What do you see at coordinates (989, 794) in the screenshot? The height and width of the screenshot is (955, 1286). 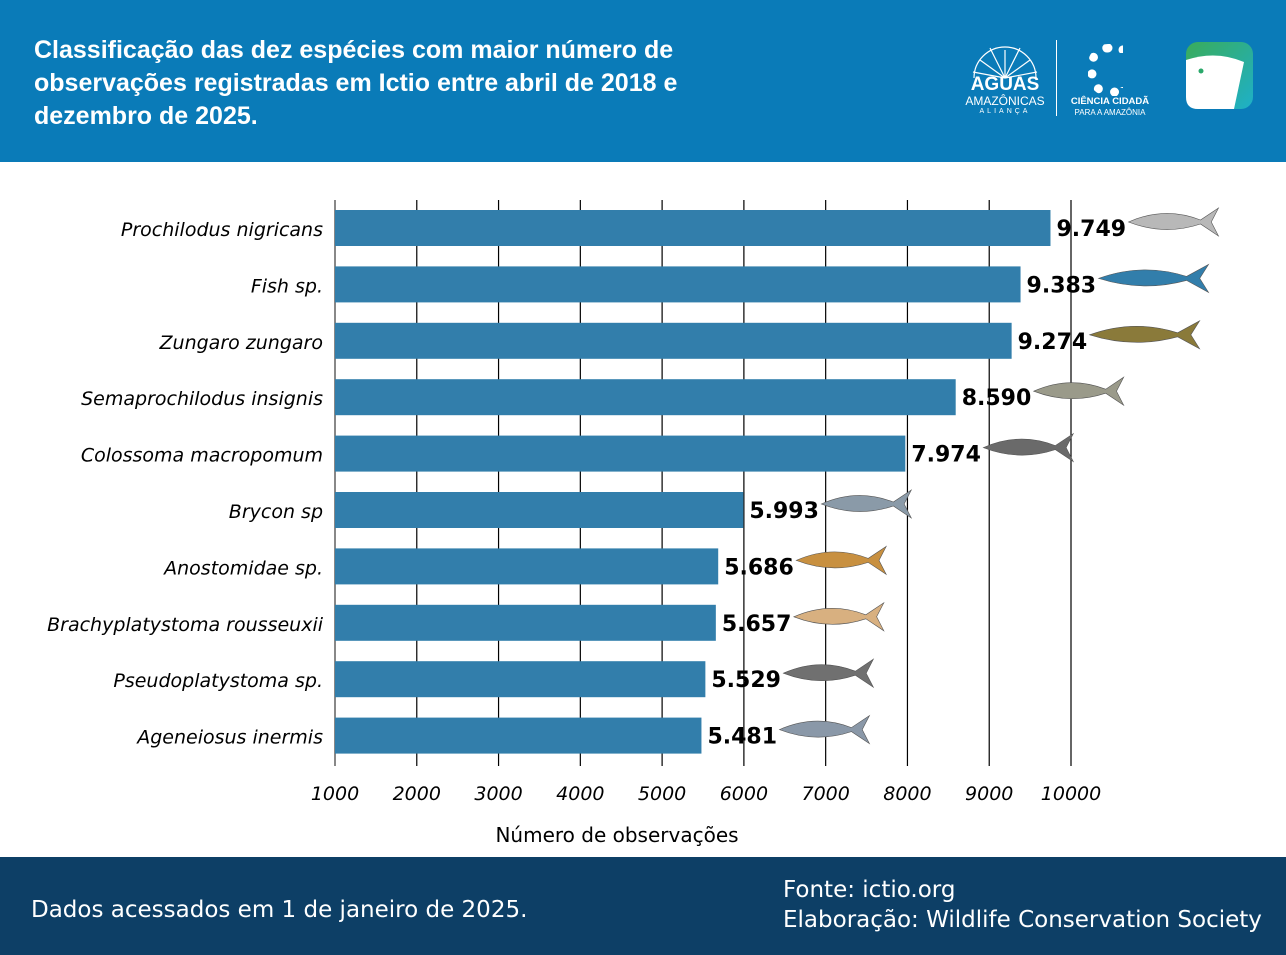 I see `x-tick-label: 9000` at bounding box center [989, 794].